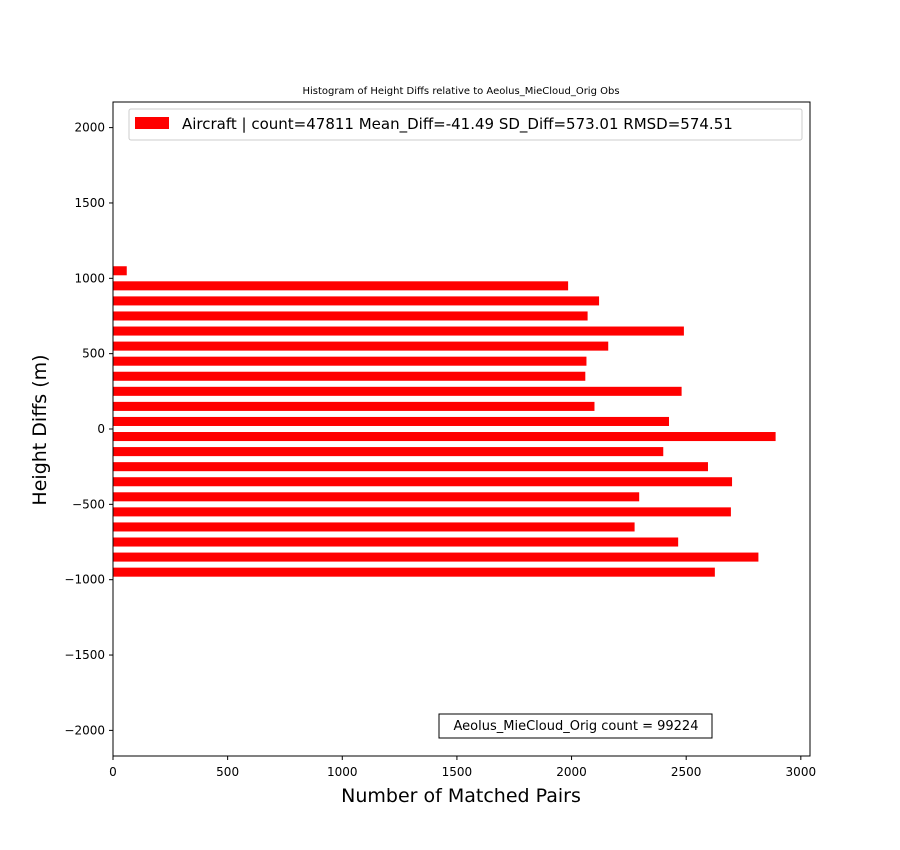 This screenshot has height=850, width=900. What do you see at coordinates (801, 772) in the screenshot?
I see `x-tick-label: 3000` at bounding box center [801, 772].